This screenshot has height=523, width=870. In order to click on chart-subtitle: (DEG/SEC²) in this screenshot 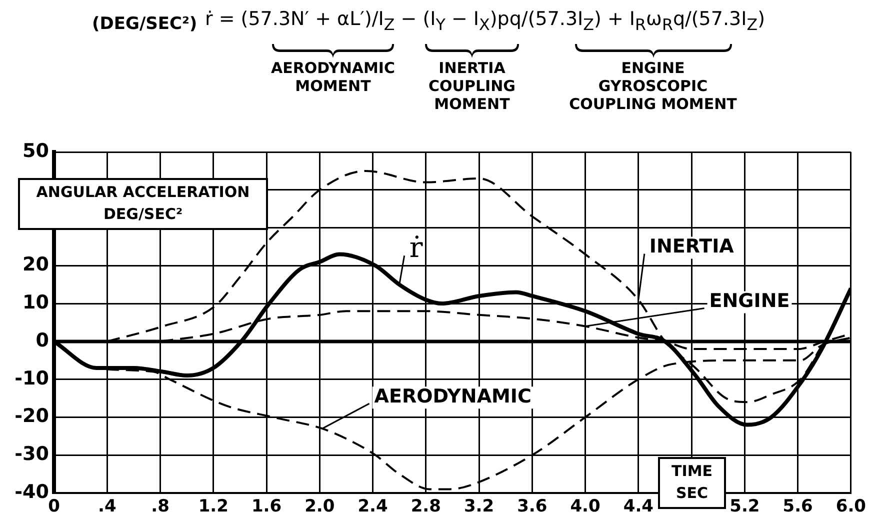, I will do `click(145, 24)`.